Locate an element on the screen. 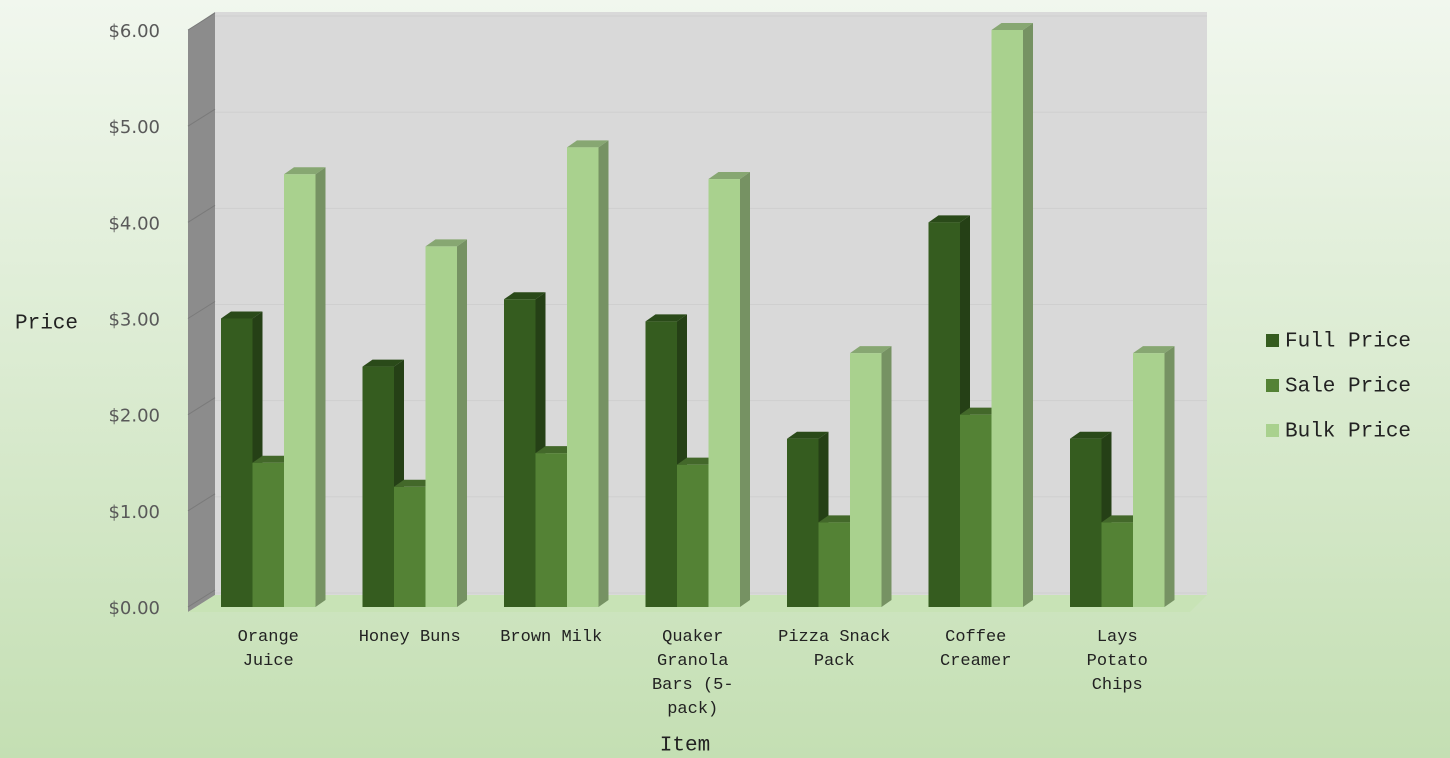 Image resolution: width=1450 pixels, height=758 pixels. x-tick-label: Coffee Creamer is located at coordinates (976, 649).